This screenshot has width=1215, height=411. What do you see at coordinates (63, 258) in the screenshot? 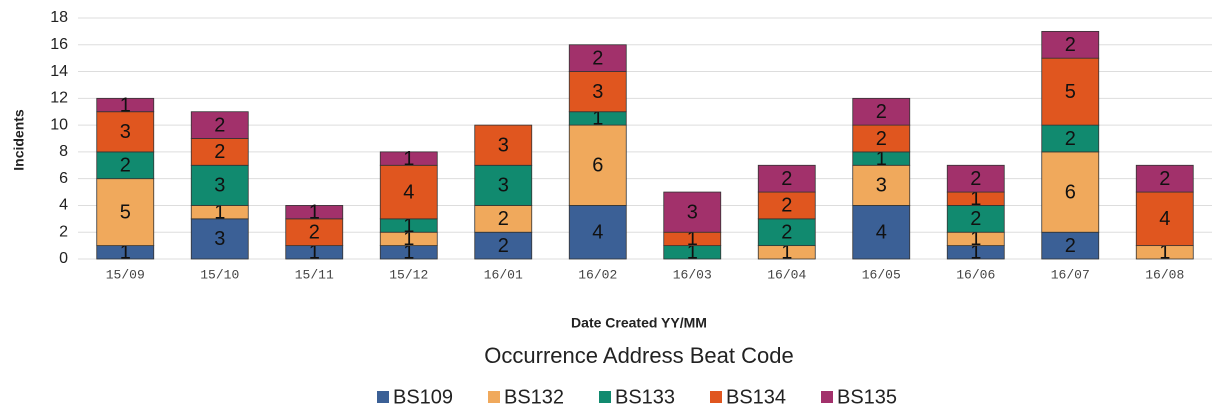
I see `y-tick-label: 0` at bounding box center [63, 258].